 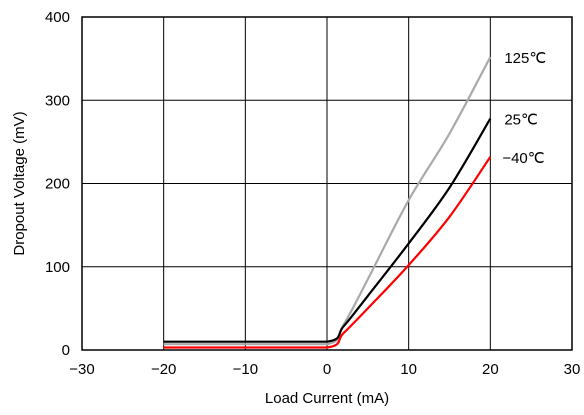 I want to click on x-tick-label: 20, so click(x=490, y=369).